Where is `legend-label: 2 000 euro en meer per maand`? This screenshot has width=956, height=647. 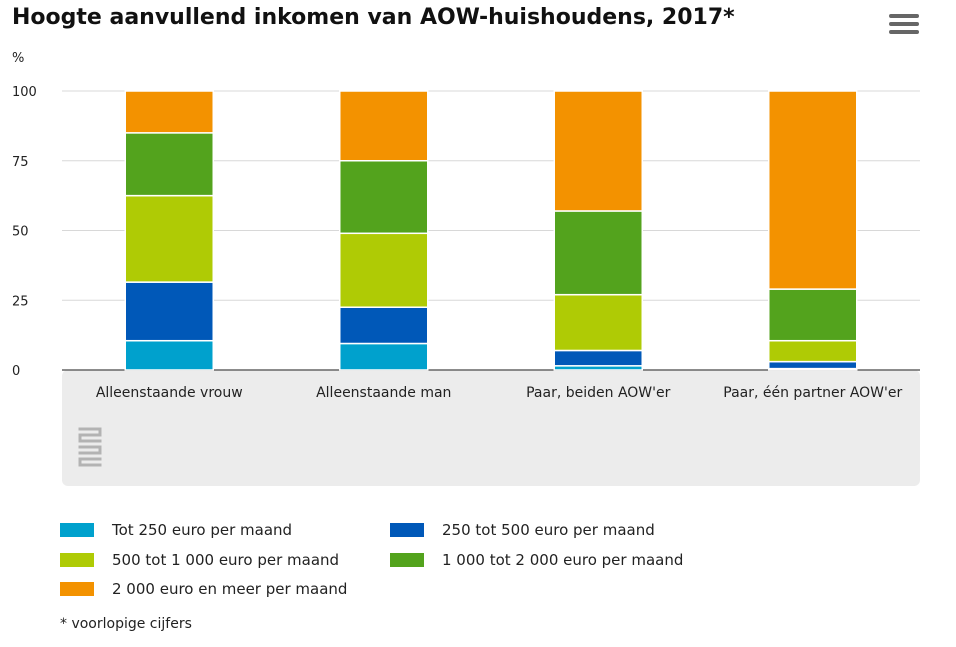
legend-label: 2 000 euro en meer per maand is located at coordinates (230, 589).